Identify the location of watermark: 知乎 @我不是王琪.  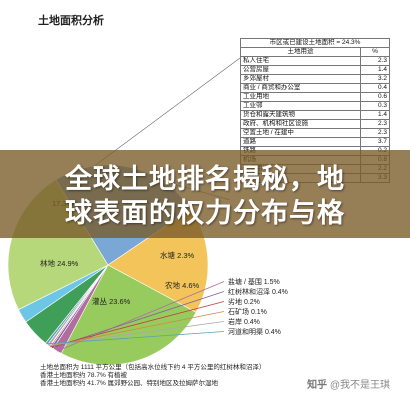
(348, 383).